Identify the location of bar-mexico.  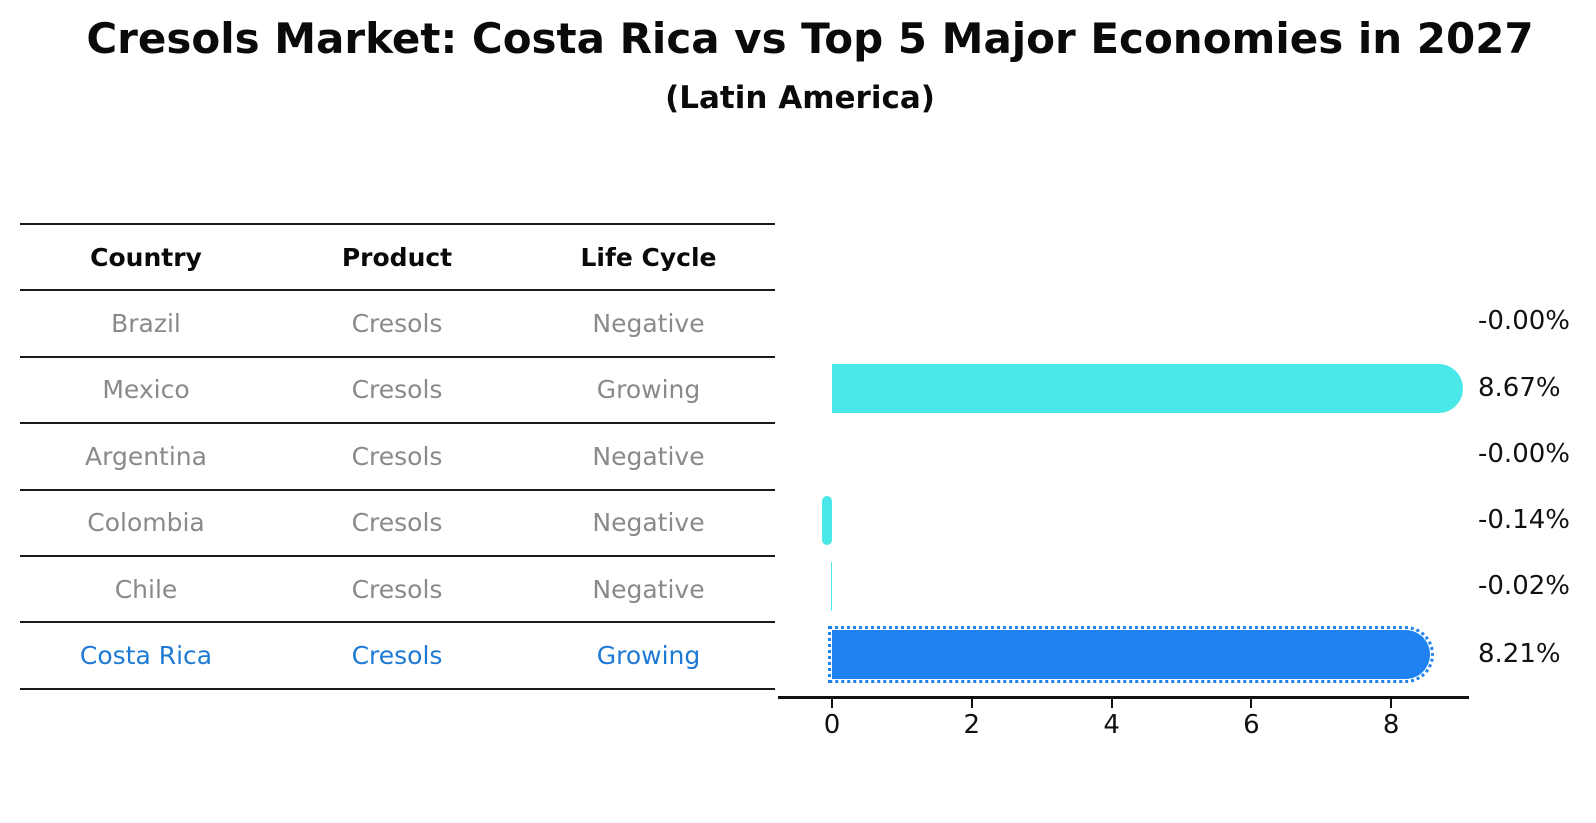
(1147, 388).